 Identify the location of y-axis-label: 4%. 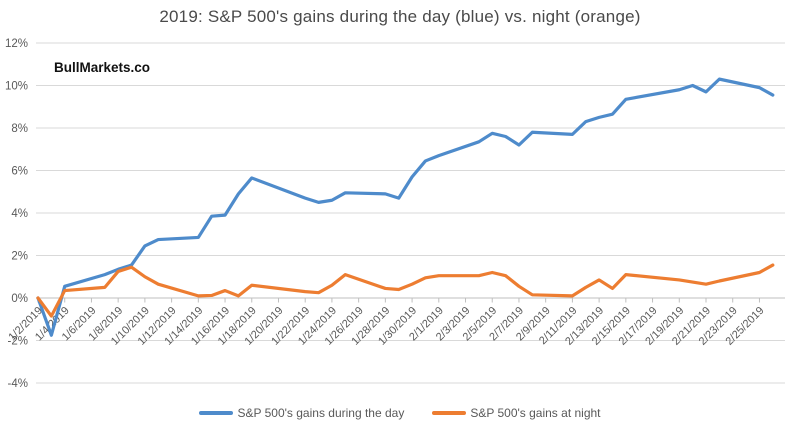
(19, 214).